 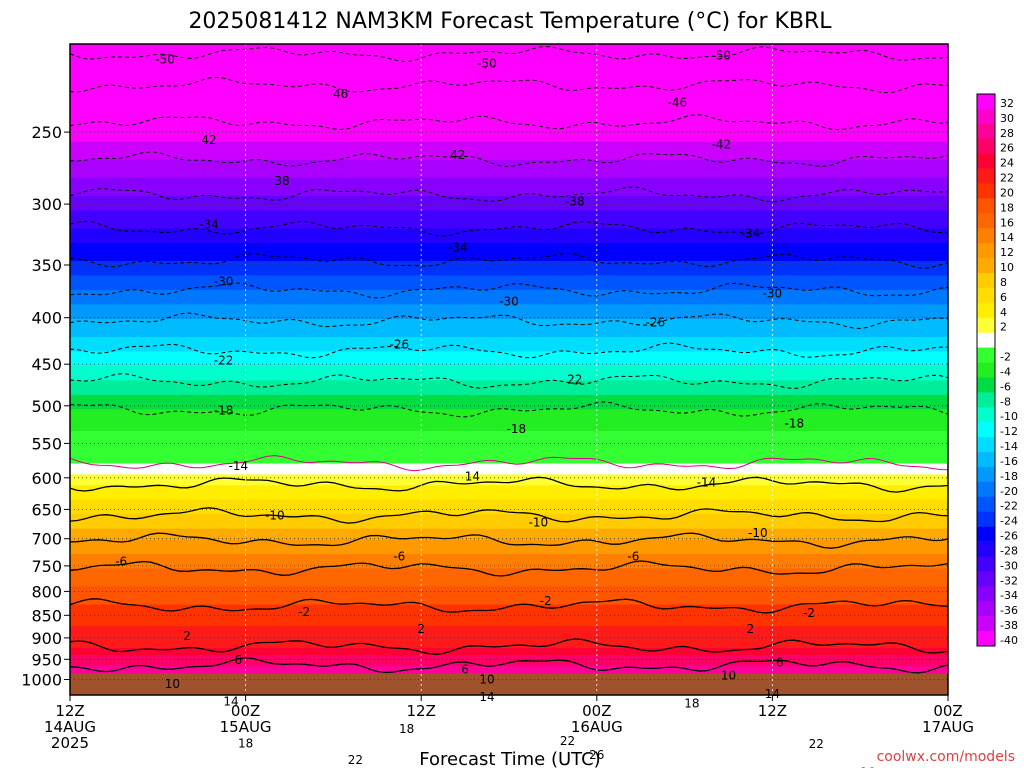 What do you see at coordinates (509, 684) in the screenshot?
I see `ground-surface` at bounding box center [509, 684].